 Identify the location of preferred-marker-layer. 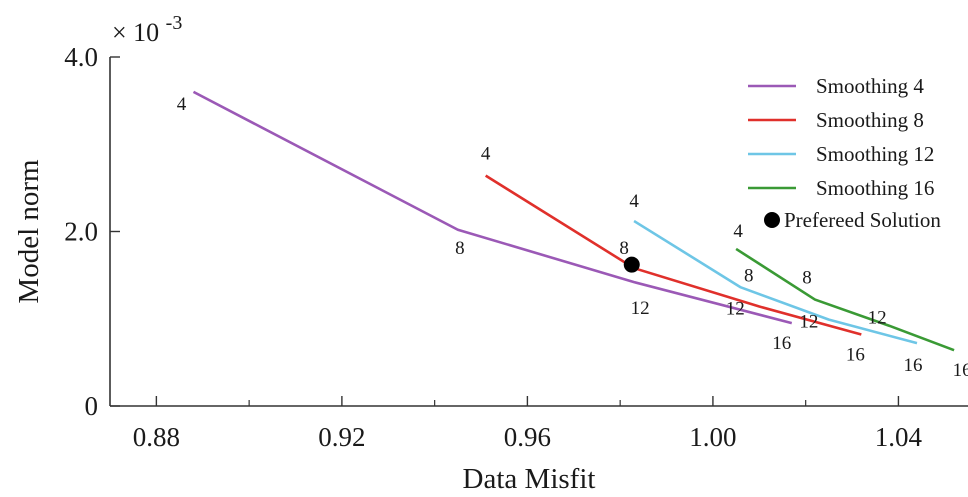
(631, 264).